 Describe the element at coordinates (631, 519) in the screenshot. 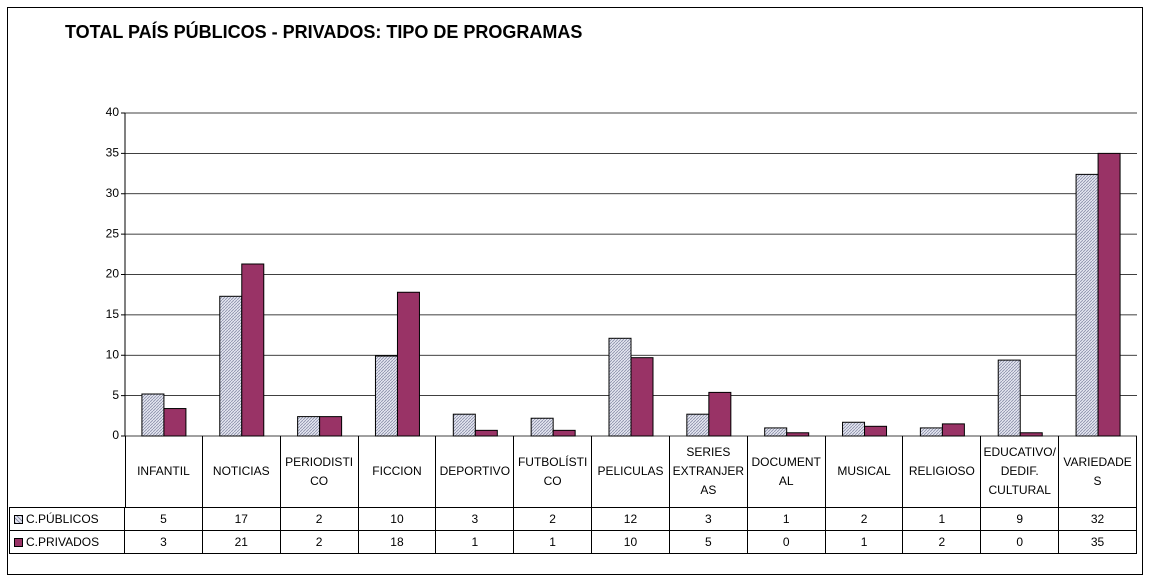

I see `table-value: 12` at that location.